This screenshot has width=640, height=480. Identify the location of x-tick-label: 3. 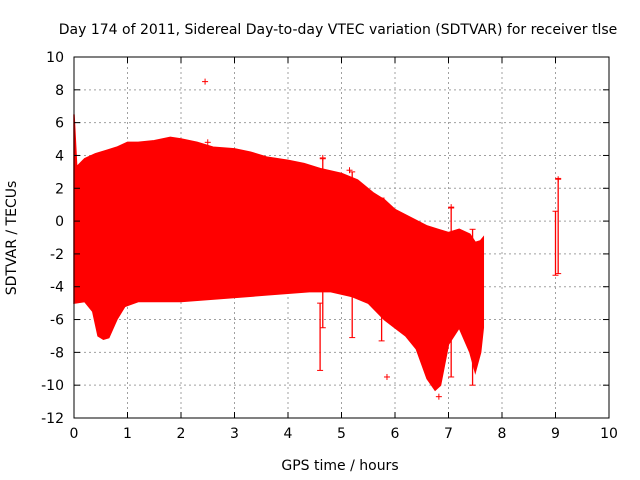
(234, 434).